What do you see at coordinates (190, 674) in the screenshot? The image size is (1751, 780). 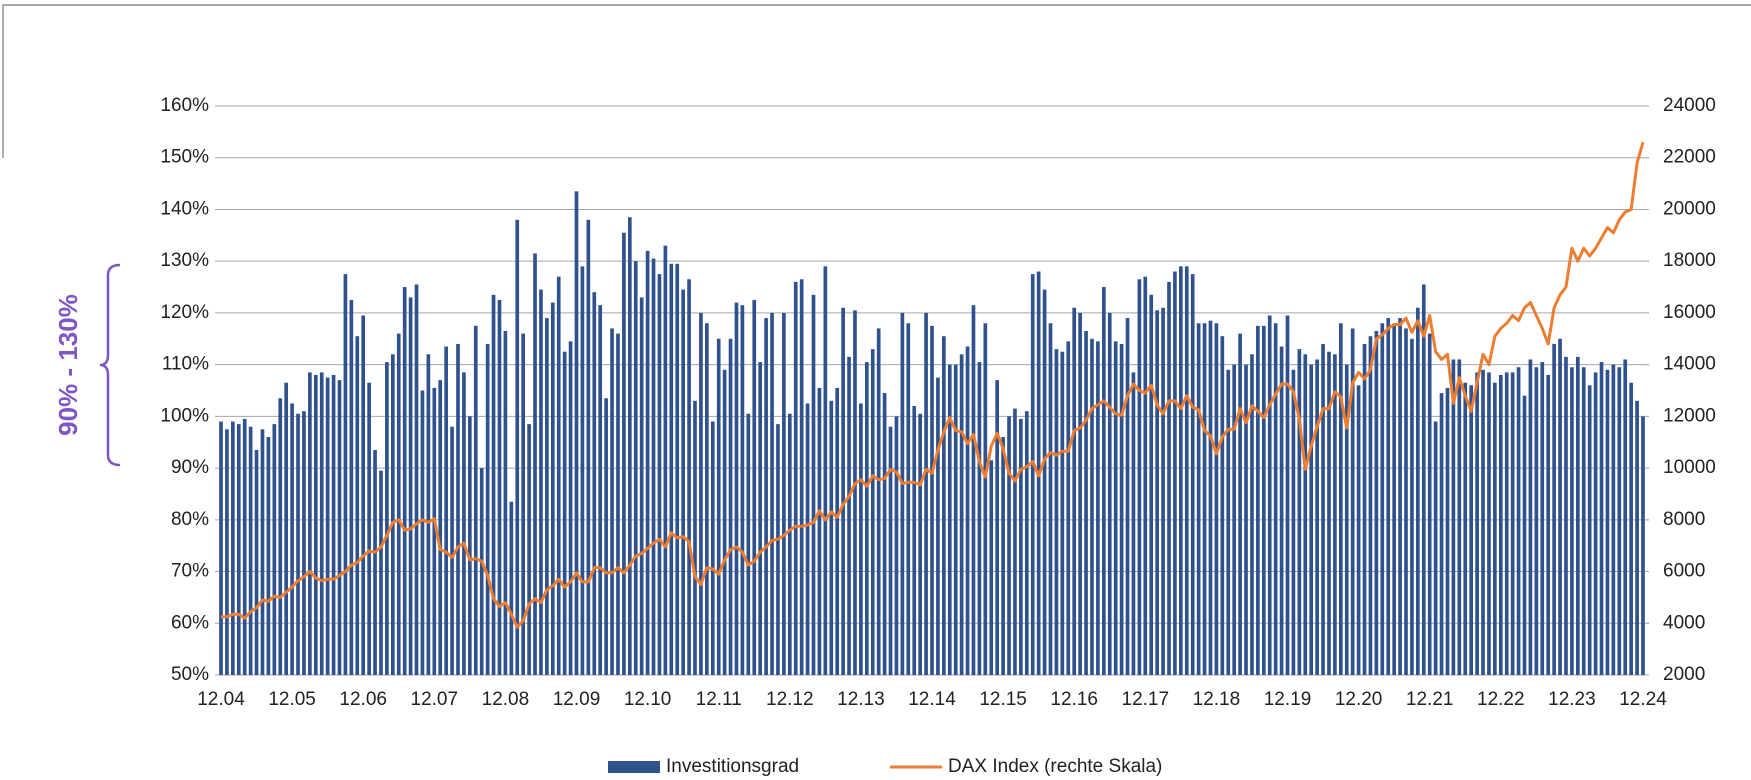 I see `y-tick-label: 50%` at bounding box center [190, 674].